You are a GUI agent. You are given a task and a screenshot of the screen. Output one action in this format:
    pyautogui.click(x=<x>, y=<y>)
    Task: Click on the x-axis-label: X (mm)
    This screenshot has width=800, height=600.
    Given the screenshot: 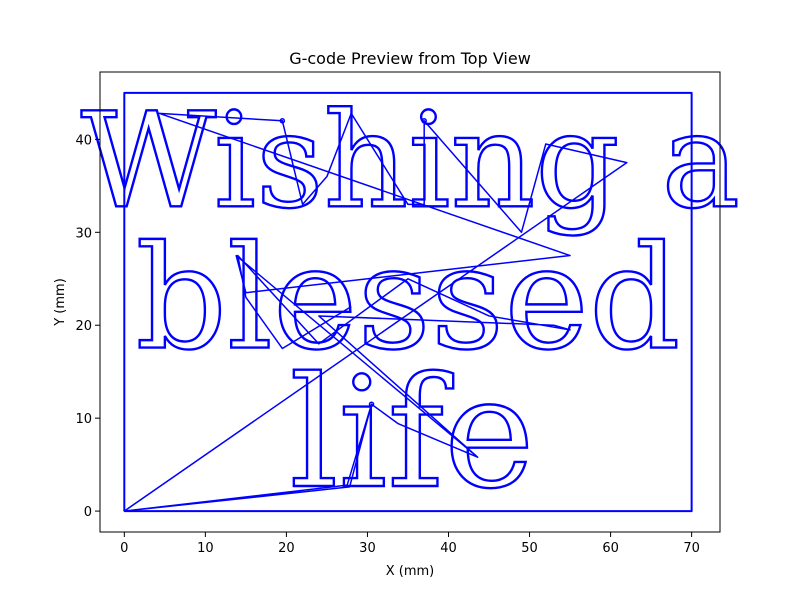 What is the action you would take?
    pyautogui.click(x=410, y=571)
    